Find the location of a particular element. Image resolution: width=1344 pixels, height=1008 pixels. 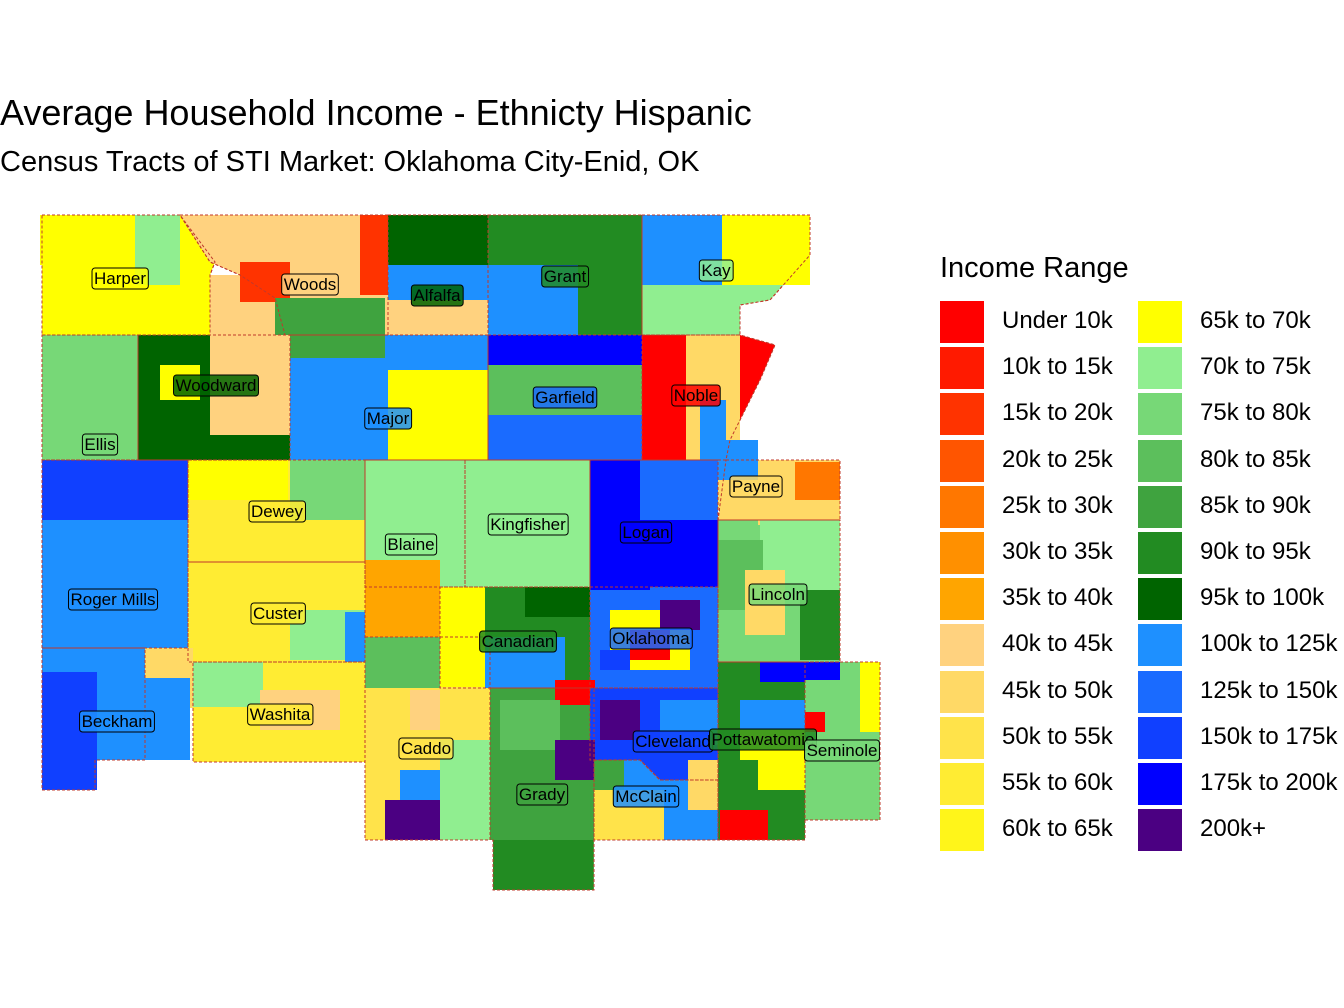

county-label-dewey: Dewey is located at coordinates (277, 511).